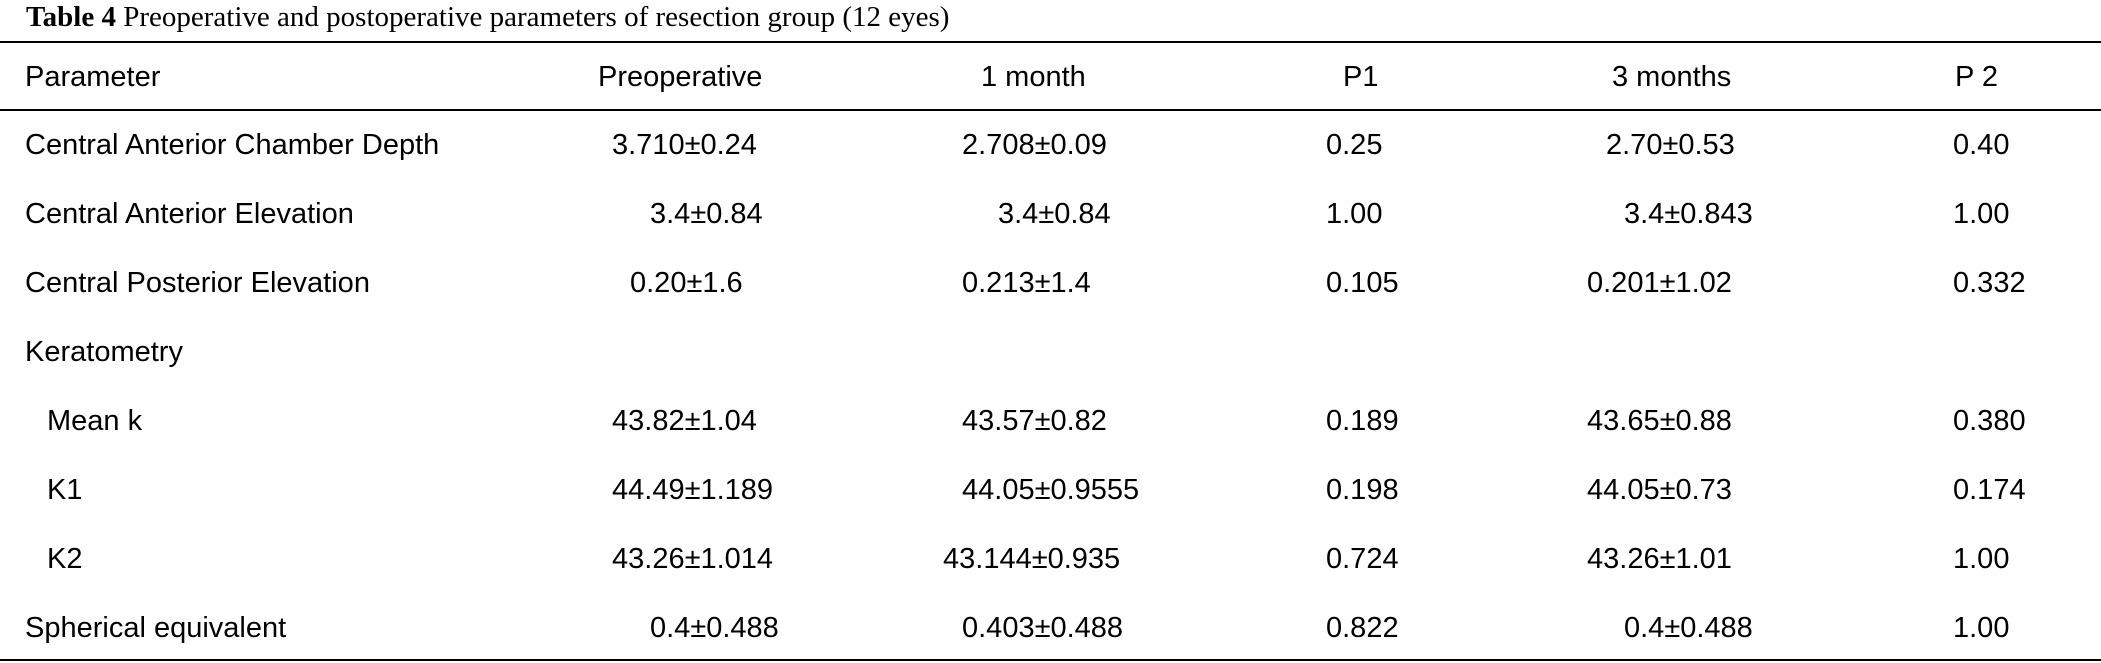  I want to click on row-1-3-months: 2.70±0.53, so click(1670, 145).